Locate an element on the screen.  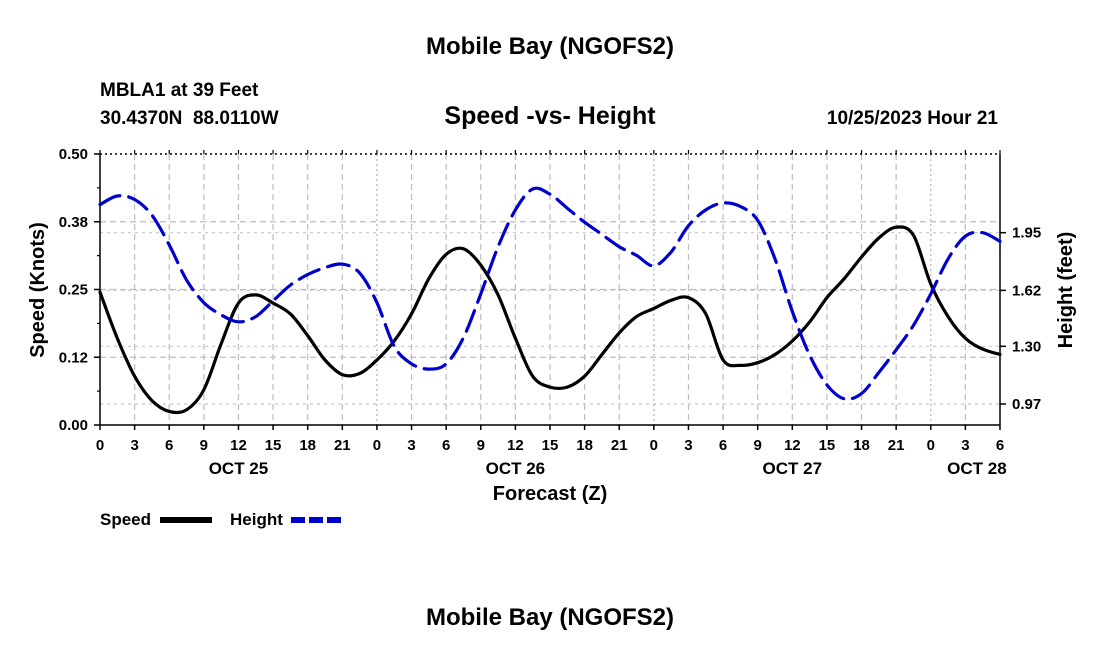
y-axis-label-left: Speed (Knots) is located at coordinates (38, 290).